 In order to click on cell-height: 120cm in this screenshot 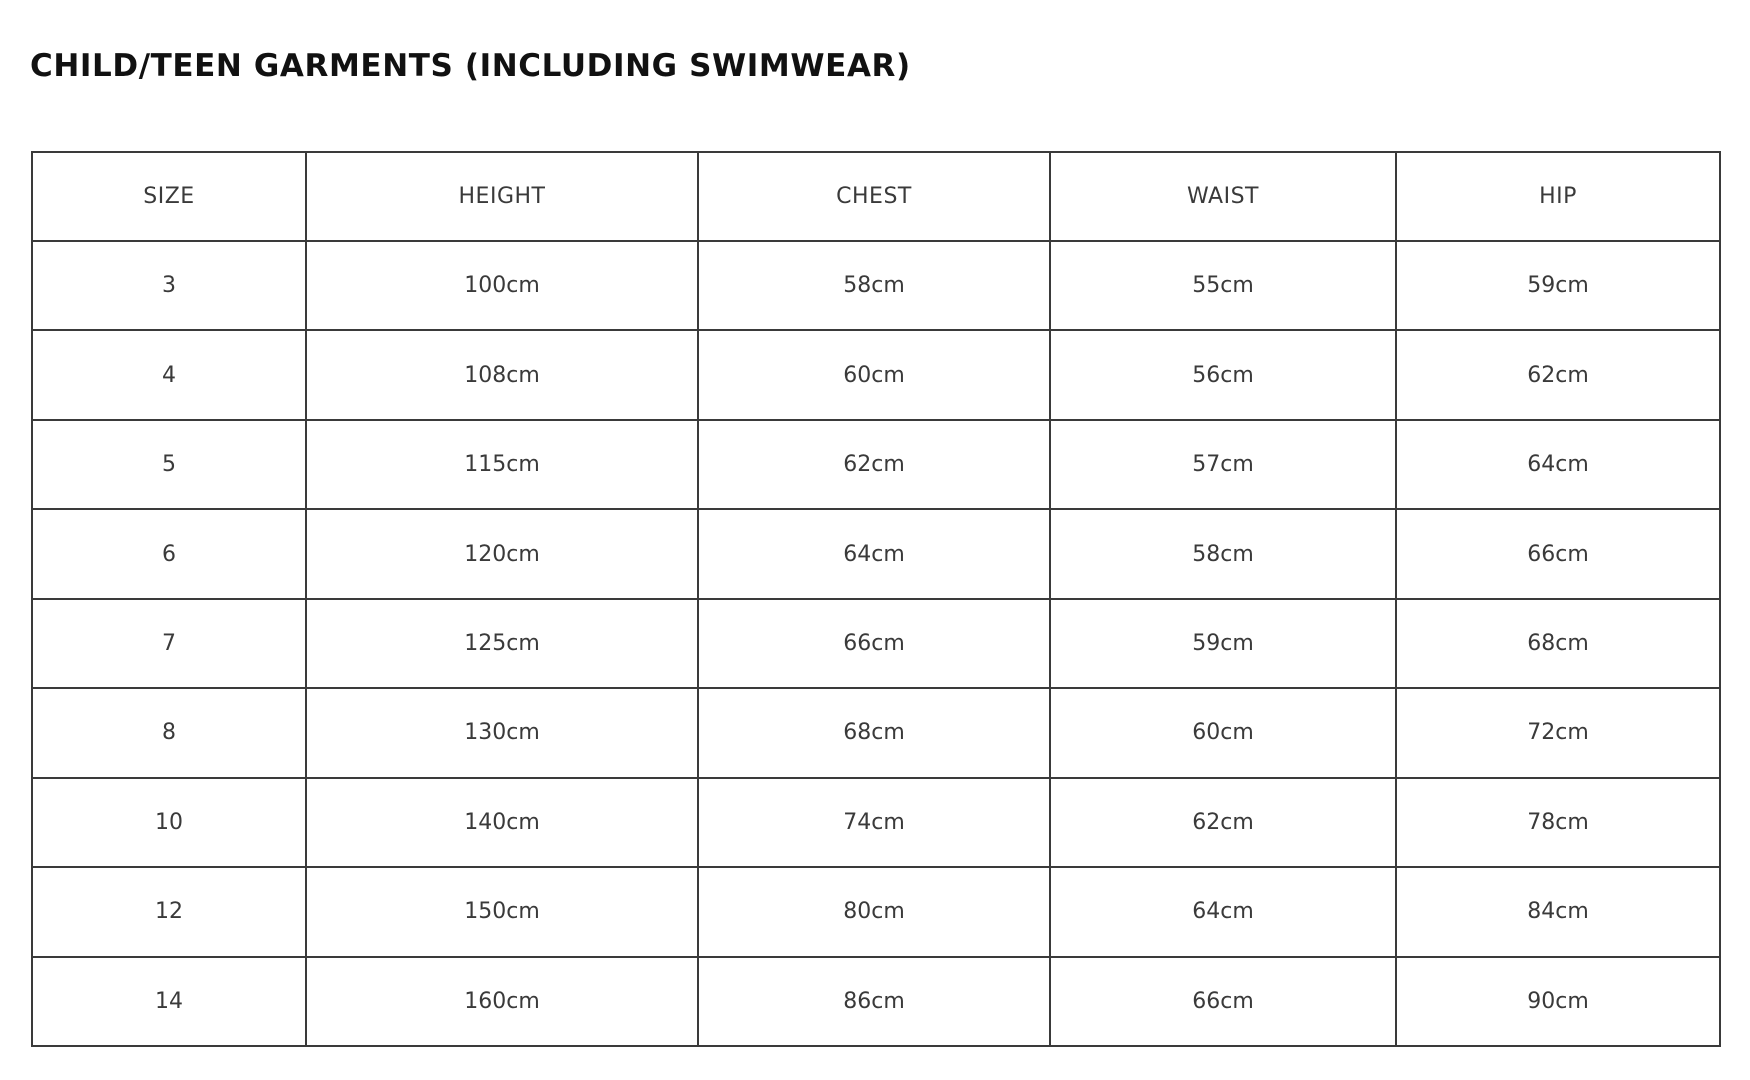, I will do `click(502, 554)`.